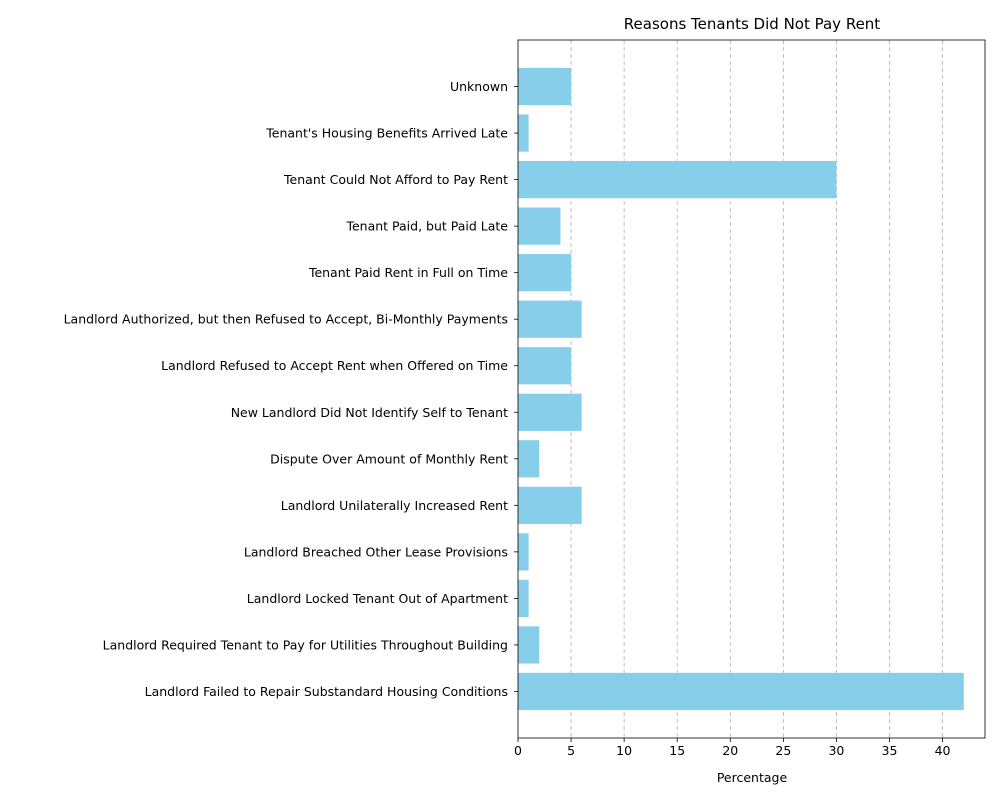 The height and width of the screenshot is (804, 1000). I want to click on x-axis-label: Percentage, so click(752, 777).